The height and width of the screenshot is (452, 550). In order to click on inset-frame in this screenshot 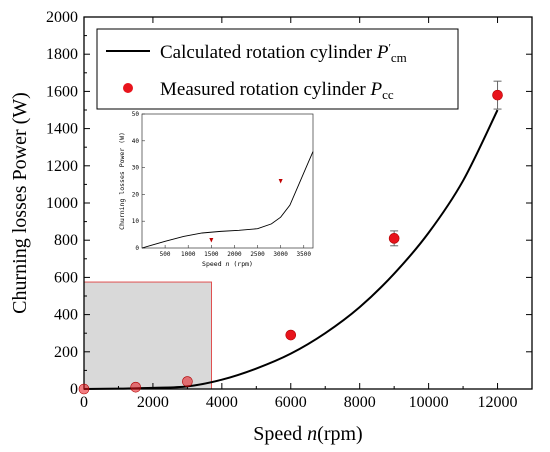, I will do `click(227, 181)`.